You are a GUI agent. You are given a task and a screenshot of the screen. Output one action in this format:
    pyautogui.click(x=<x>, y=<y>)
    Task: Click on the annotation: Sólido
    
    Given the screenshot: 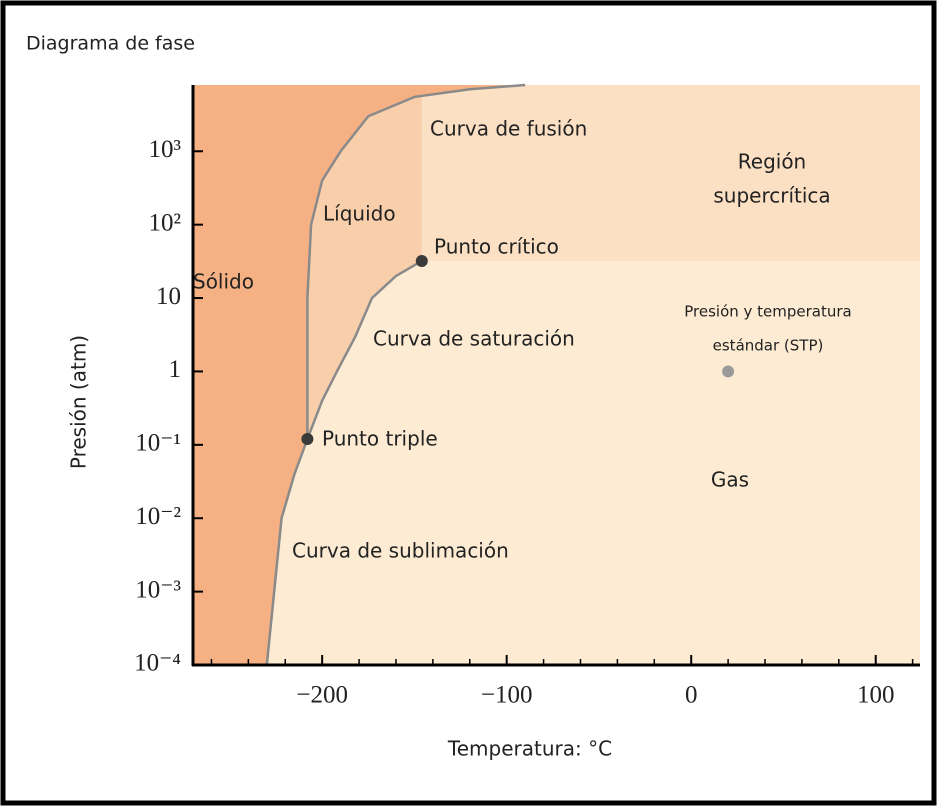 What is the action you would take?
    pyautogui.click(x=223, y=282)
    